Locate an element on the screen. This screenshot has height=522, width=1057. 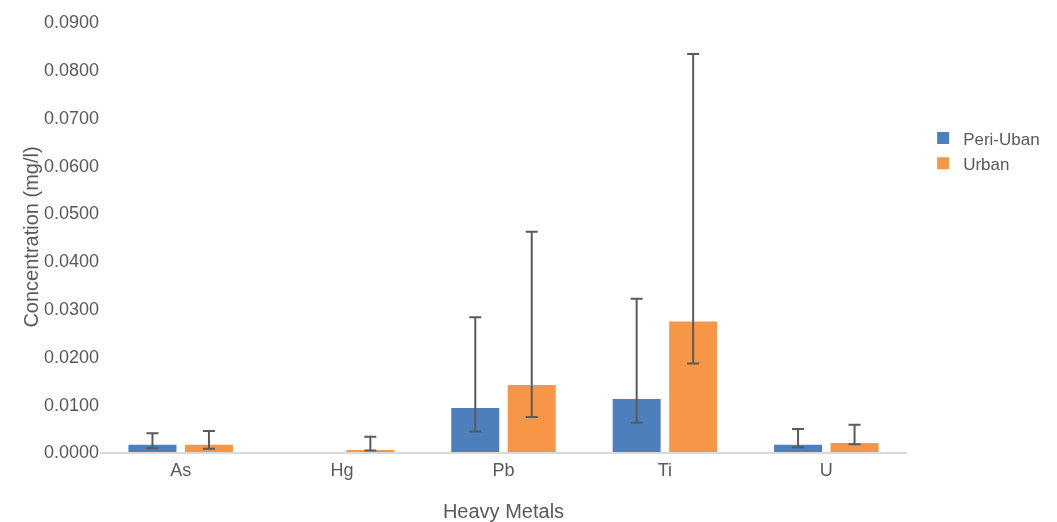
y-tick-label: 0.0000 is located at coordinates (71, 452).